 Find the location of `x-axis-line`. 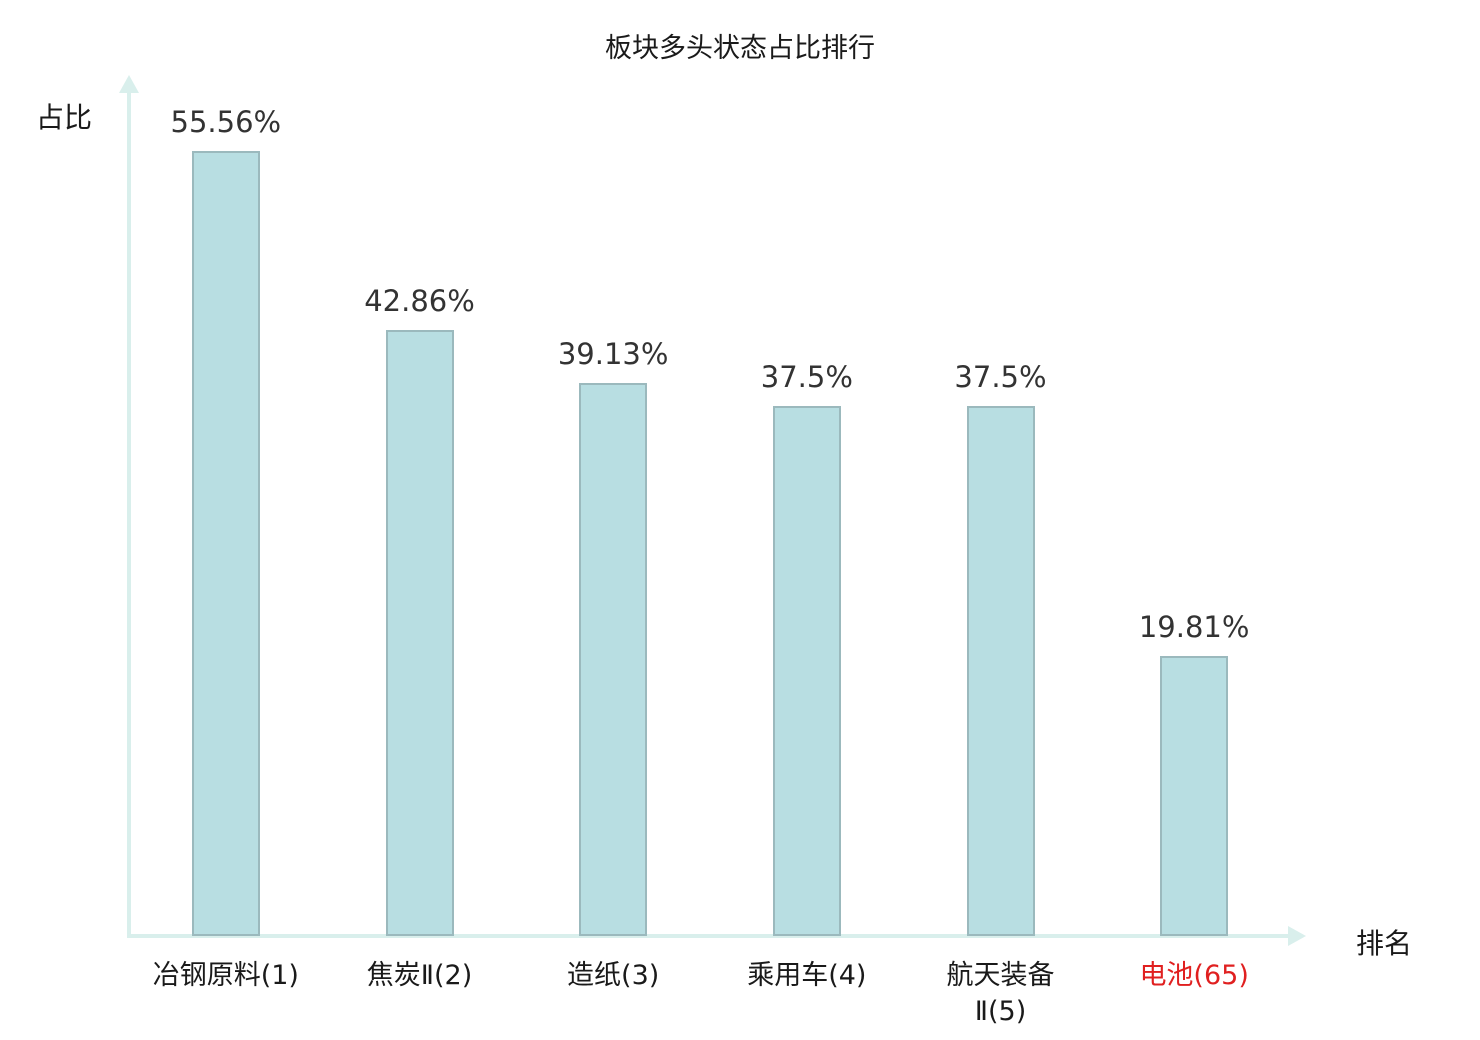

x-axis-line is located at coordinates (709, 936).